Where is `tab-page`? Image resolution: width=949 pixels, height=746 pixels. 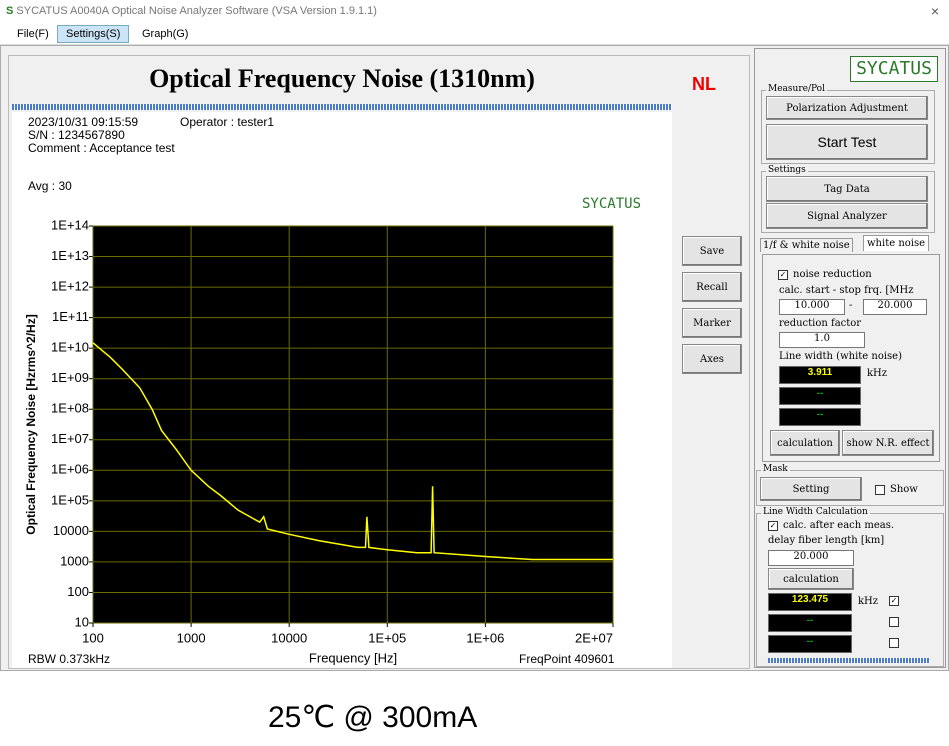
tab-page is located at coordinates (851, 358).